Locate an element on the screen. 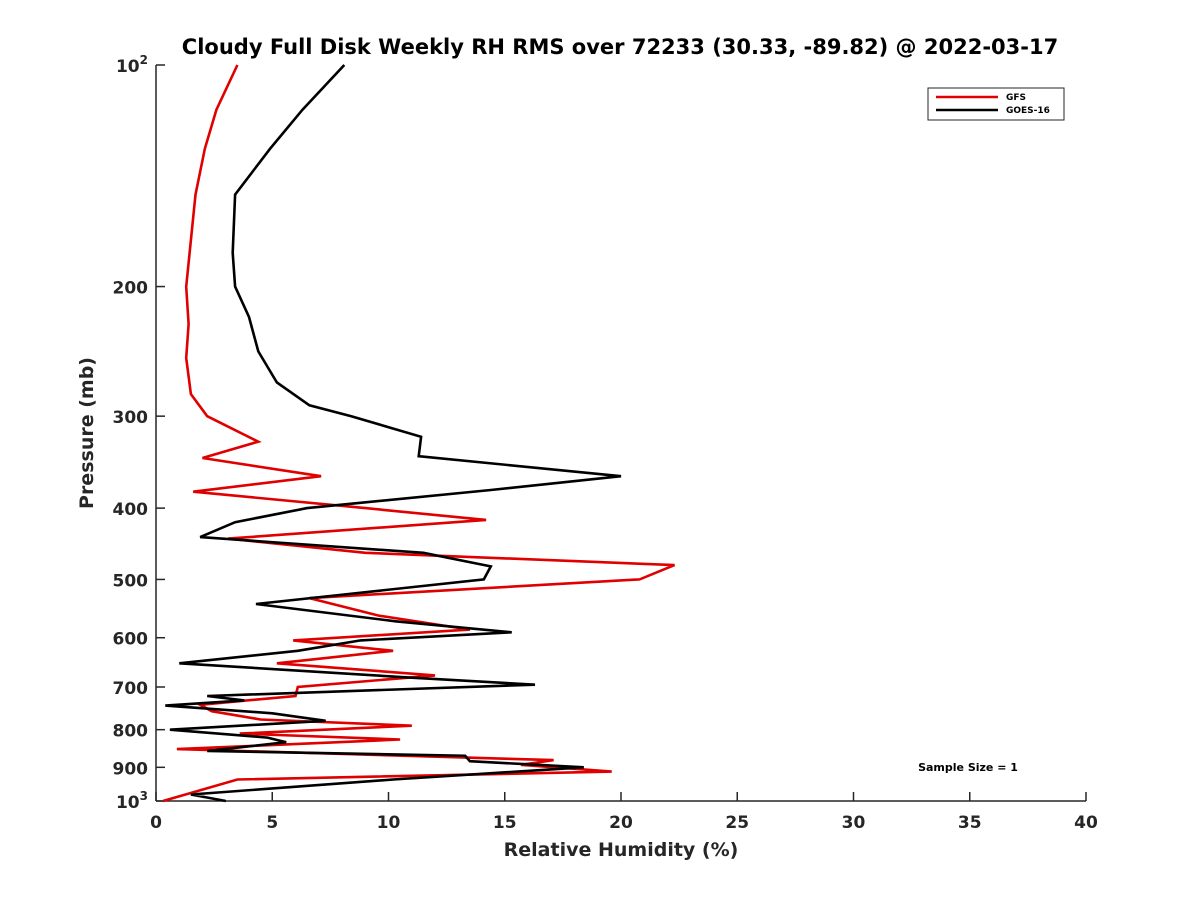  x-ticks: 0 5 10 15 20 25 30 35 40 is located at coordinates (624, 812).